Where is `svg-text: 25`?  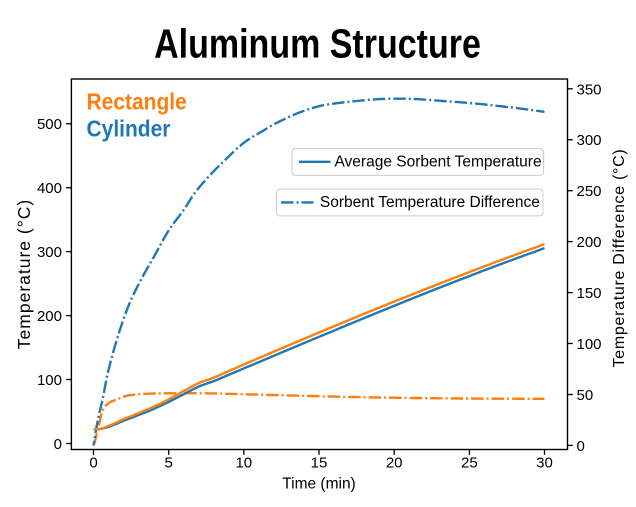
svg-text: 25 is located at coordinates (469, 463).